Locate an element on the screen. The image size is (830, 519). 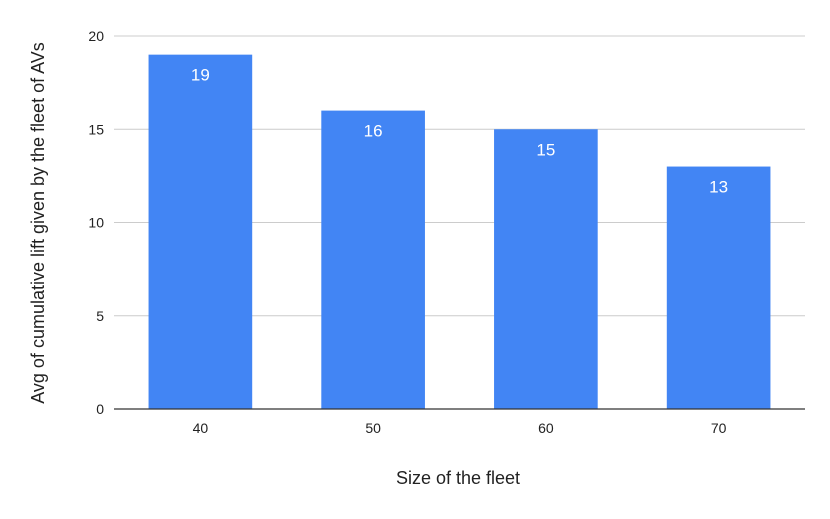
y-tick-label: 20 is located at coordinates (96, 36).